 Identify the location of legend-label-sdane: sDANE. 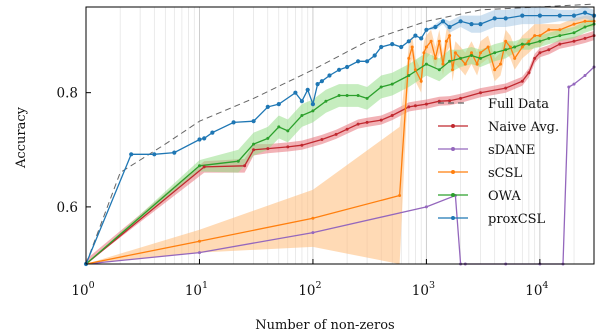
(511, 150).